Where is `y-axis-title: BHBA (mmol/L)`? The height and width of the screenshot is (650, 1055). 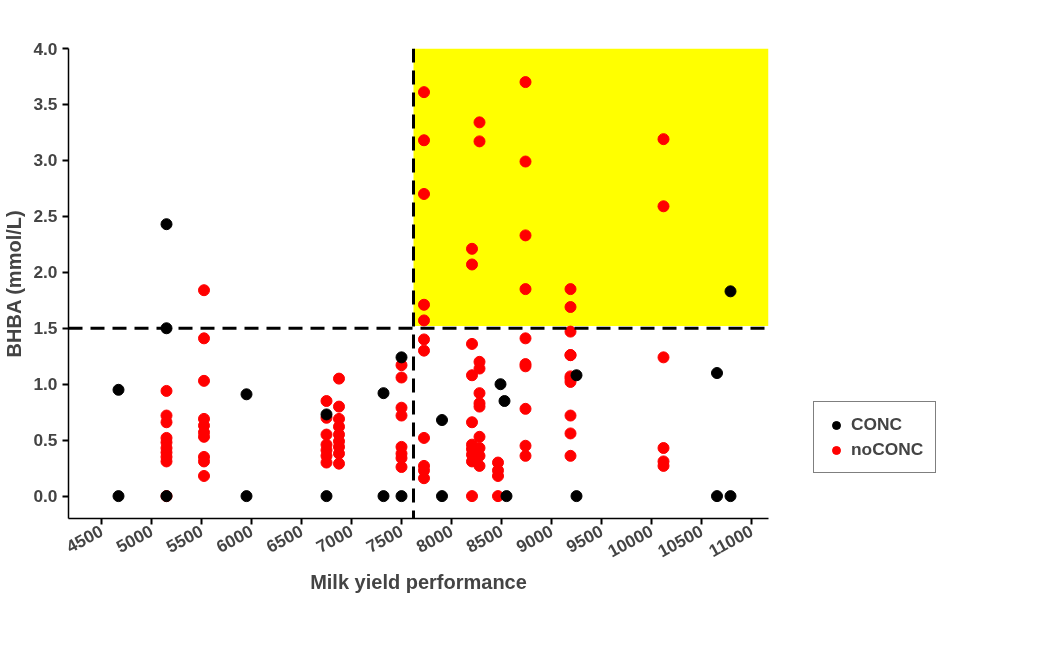
y-axis-title: BHBA (mmol/L) is located at coordinates (14, 284).